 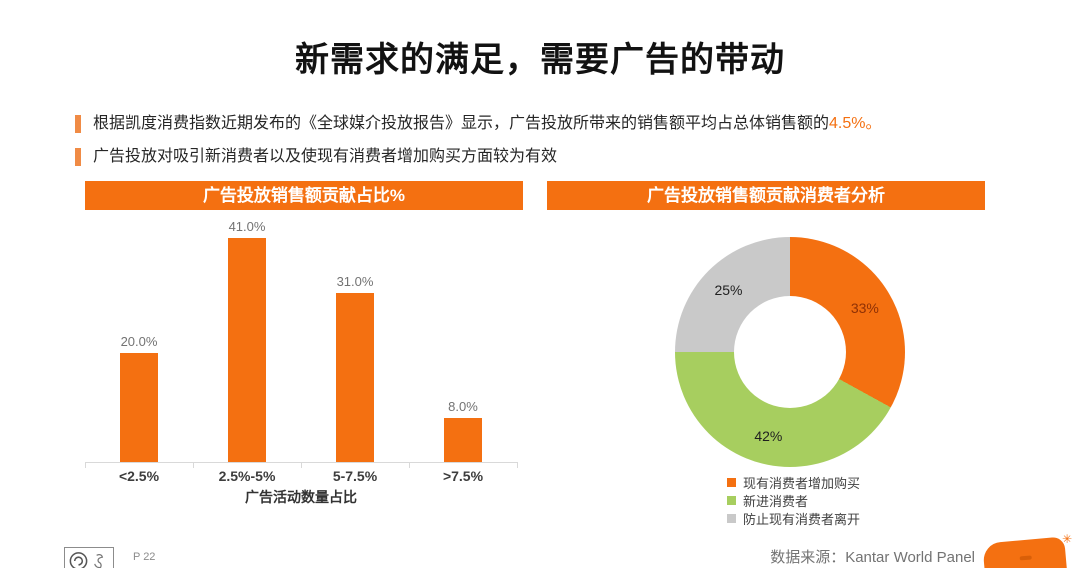 I want to click on bar-chart-title: 广告投放销售额贡献占比%, so click(x=304, y=195).